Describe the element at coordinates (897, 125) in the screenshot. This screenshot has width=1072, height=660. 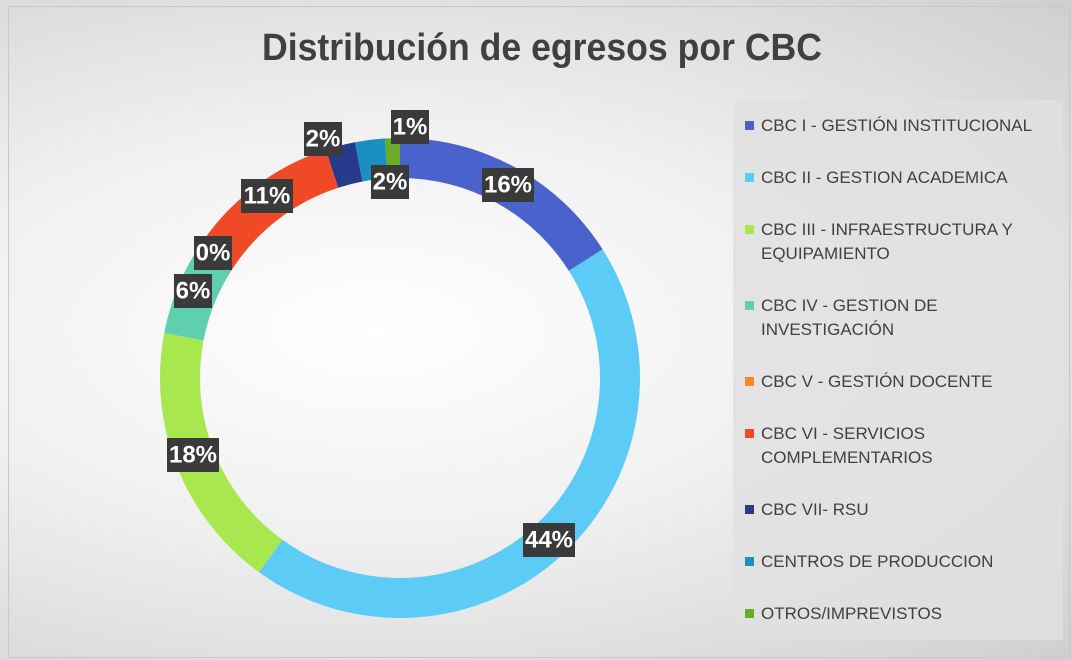
I see `legend-text: CBC I - GESTIÓN INSTITUCIONAL` at that location.